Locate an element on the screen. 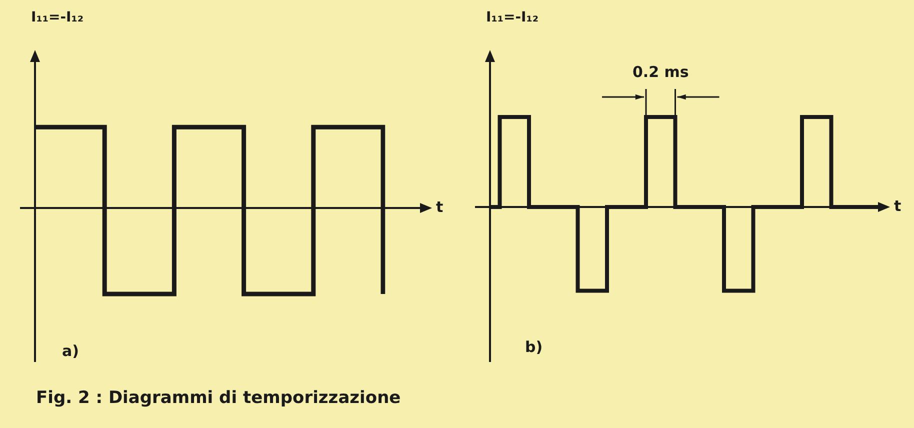 This screenshot has width=914, height=428. text: b) is located at coordinates (534, 347).